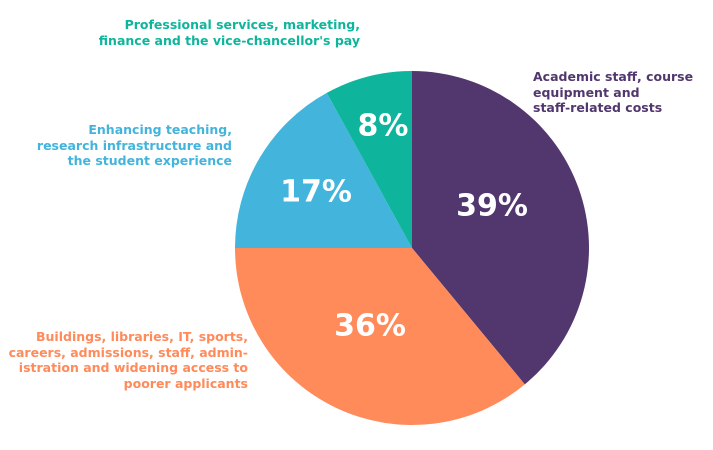 This screenshot has width=713, height=450. What do you see at coordinates (316, 192) in the screenshot?
I see `slice-percent-blue: 17%` at bounding box center [316, 192].